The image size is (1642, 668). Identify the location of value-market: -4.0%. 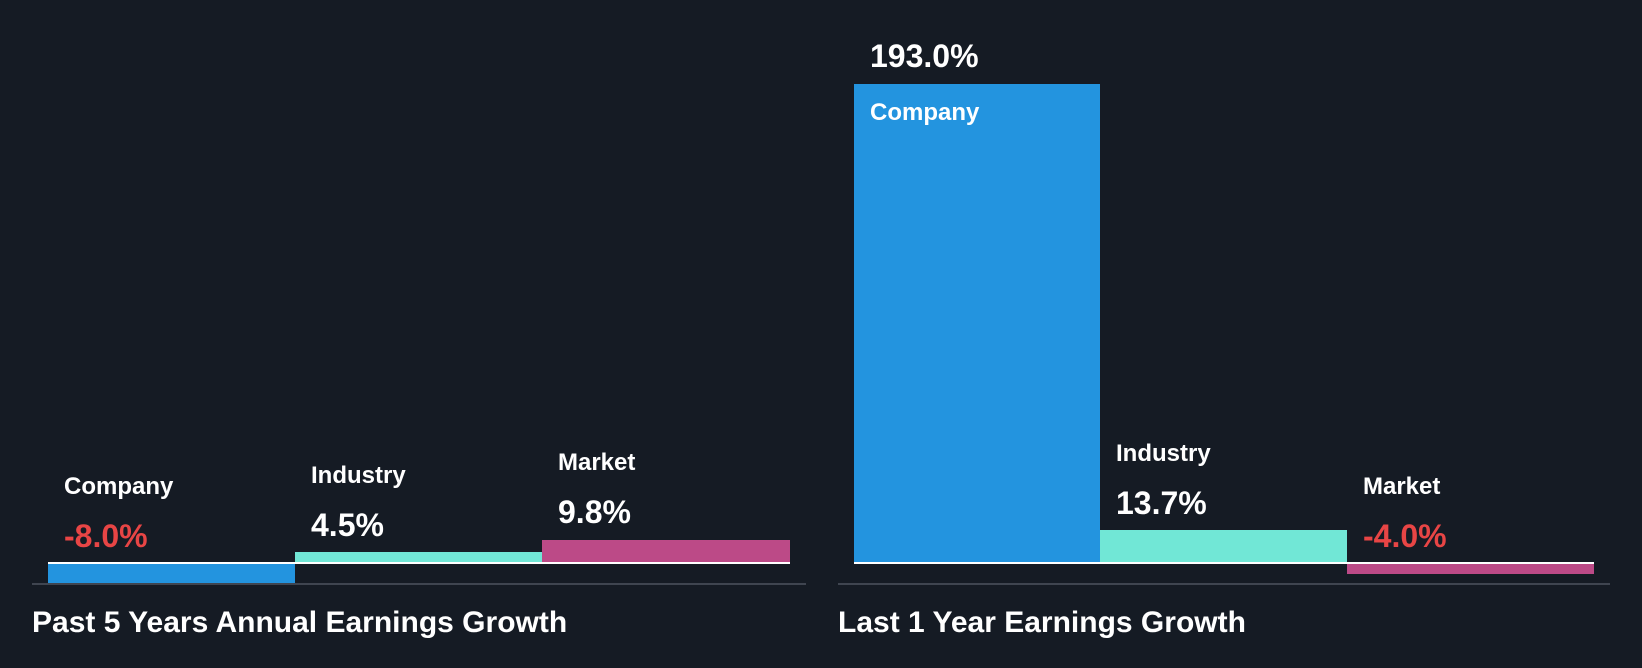
(1405, 536).